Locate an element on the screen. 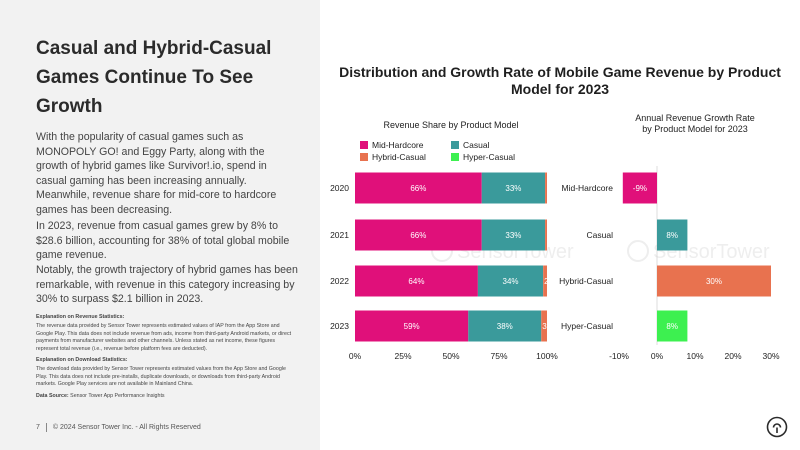  tick-label: 100% is located at coordinates (547, 356).